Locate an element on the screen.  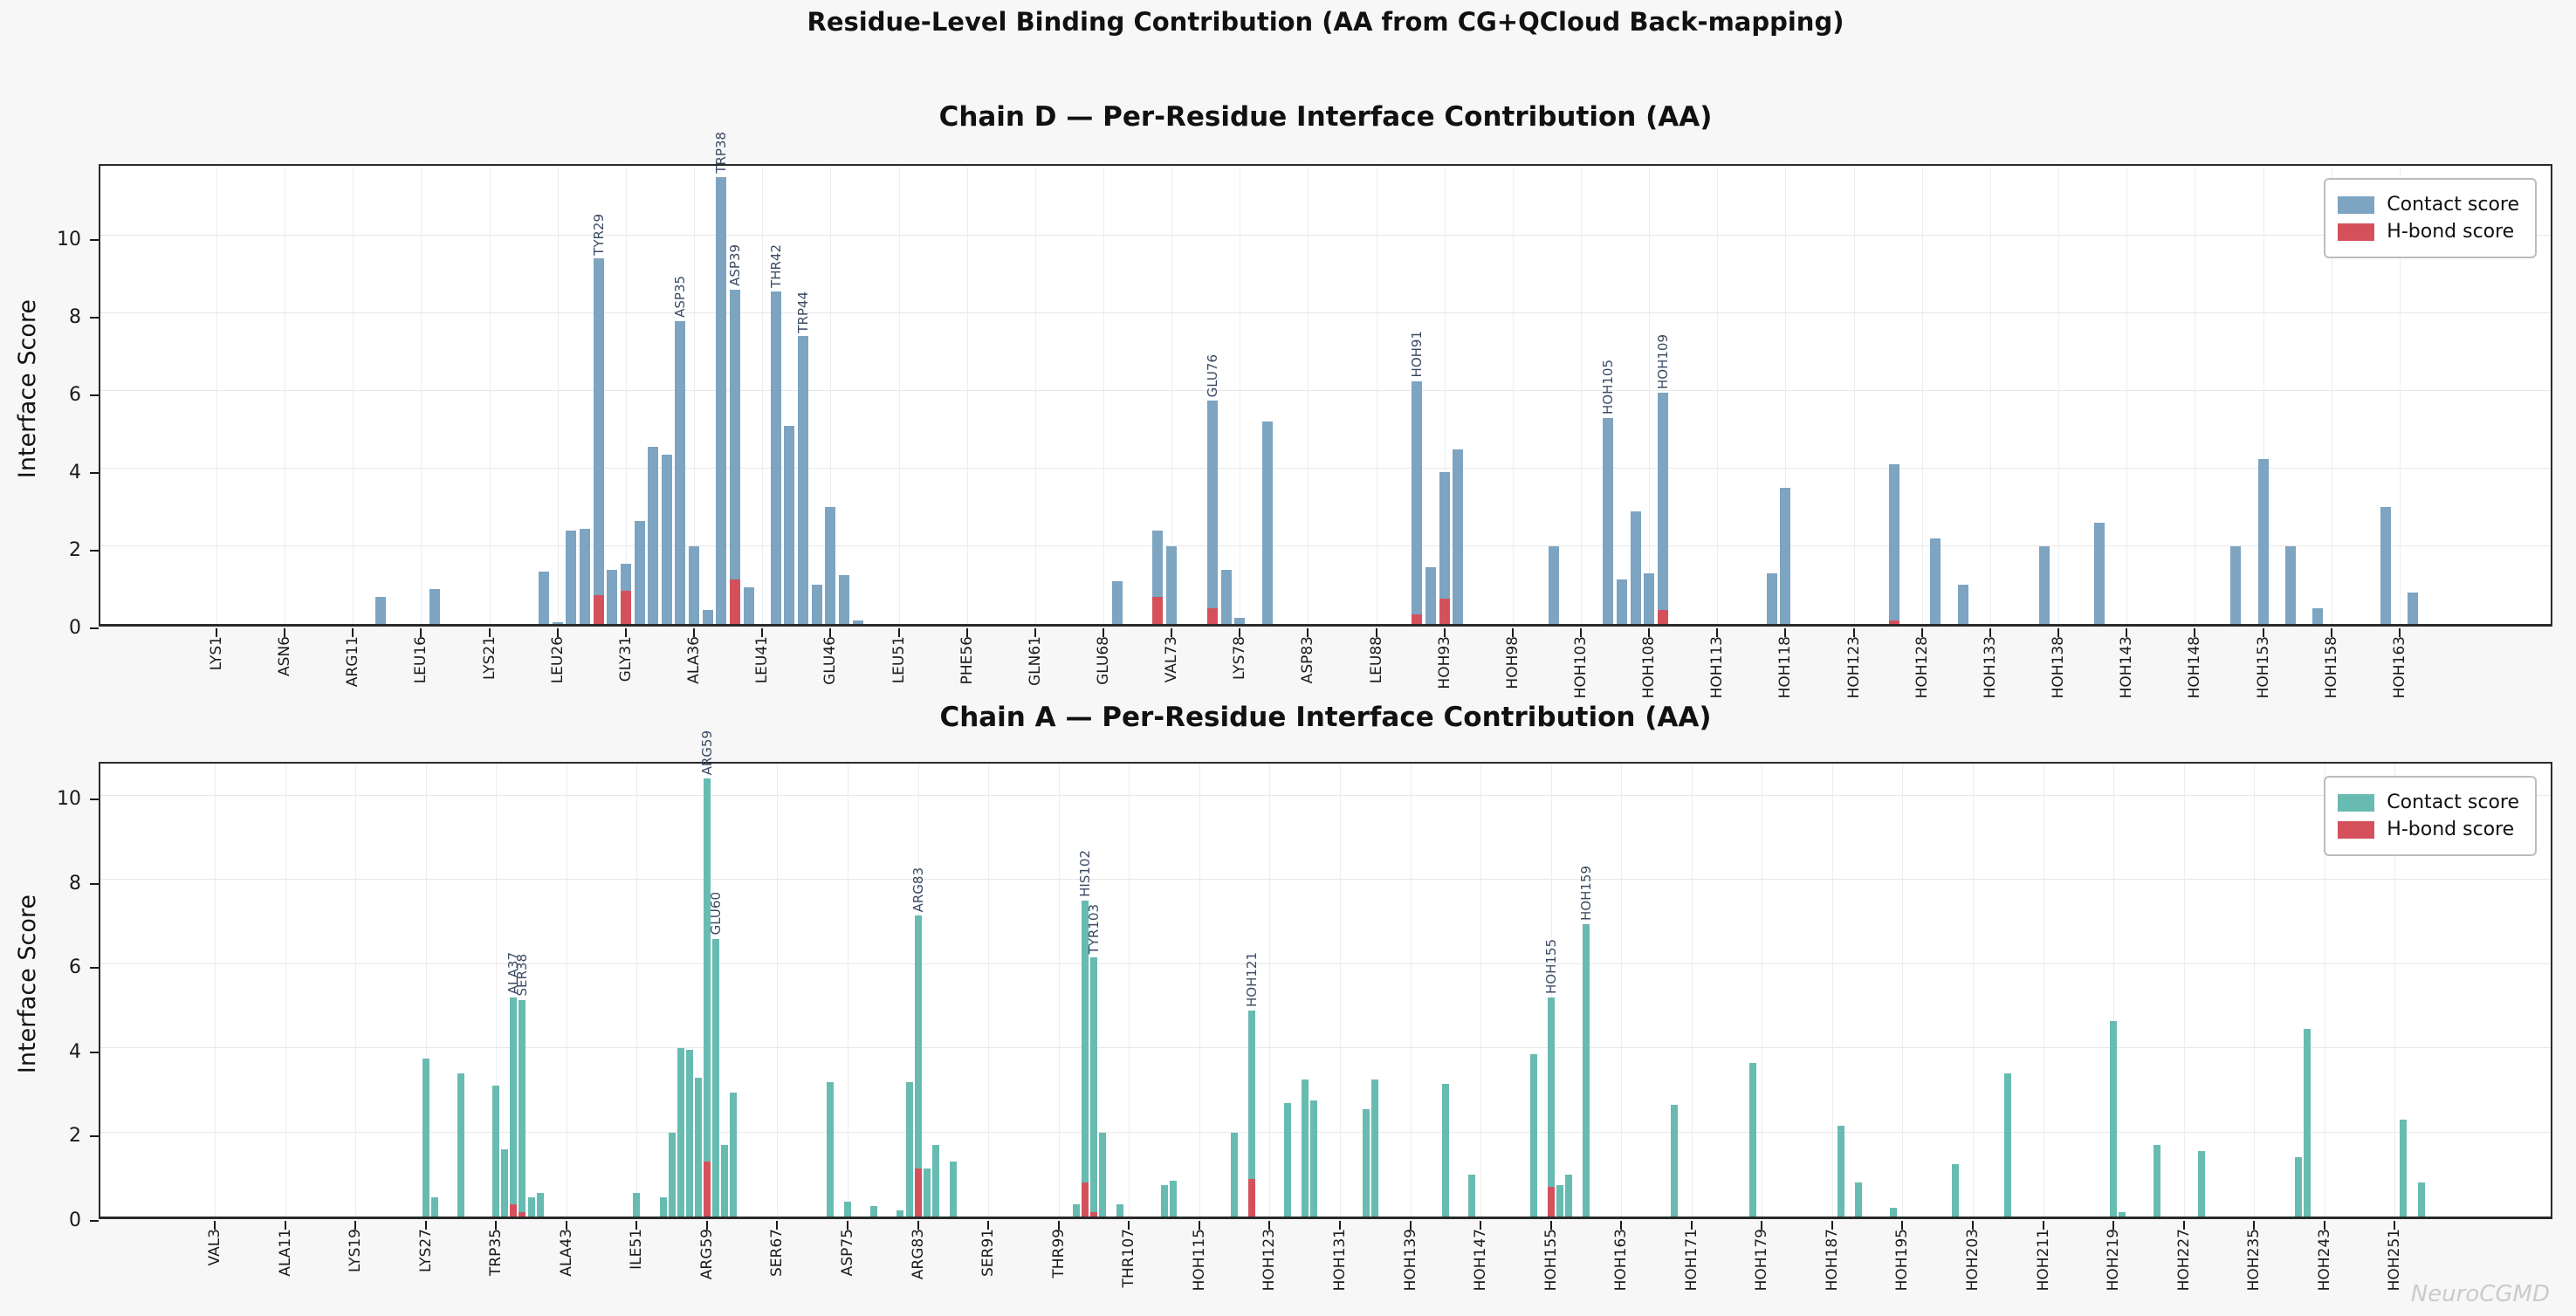
hbond-score-swatch is located at coordinates (2356, 829).